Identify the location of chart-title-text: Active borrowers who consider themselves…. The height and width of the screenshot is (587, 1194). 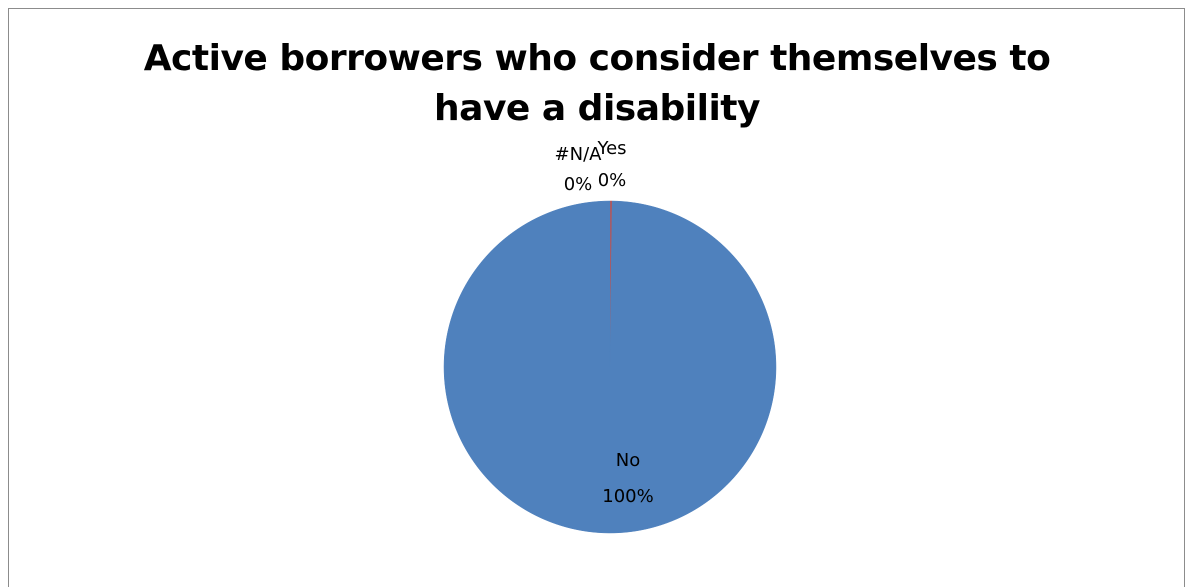
(597, 83).